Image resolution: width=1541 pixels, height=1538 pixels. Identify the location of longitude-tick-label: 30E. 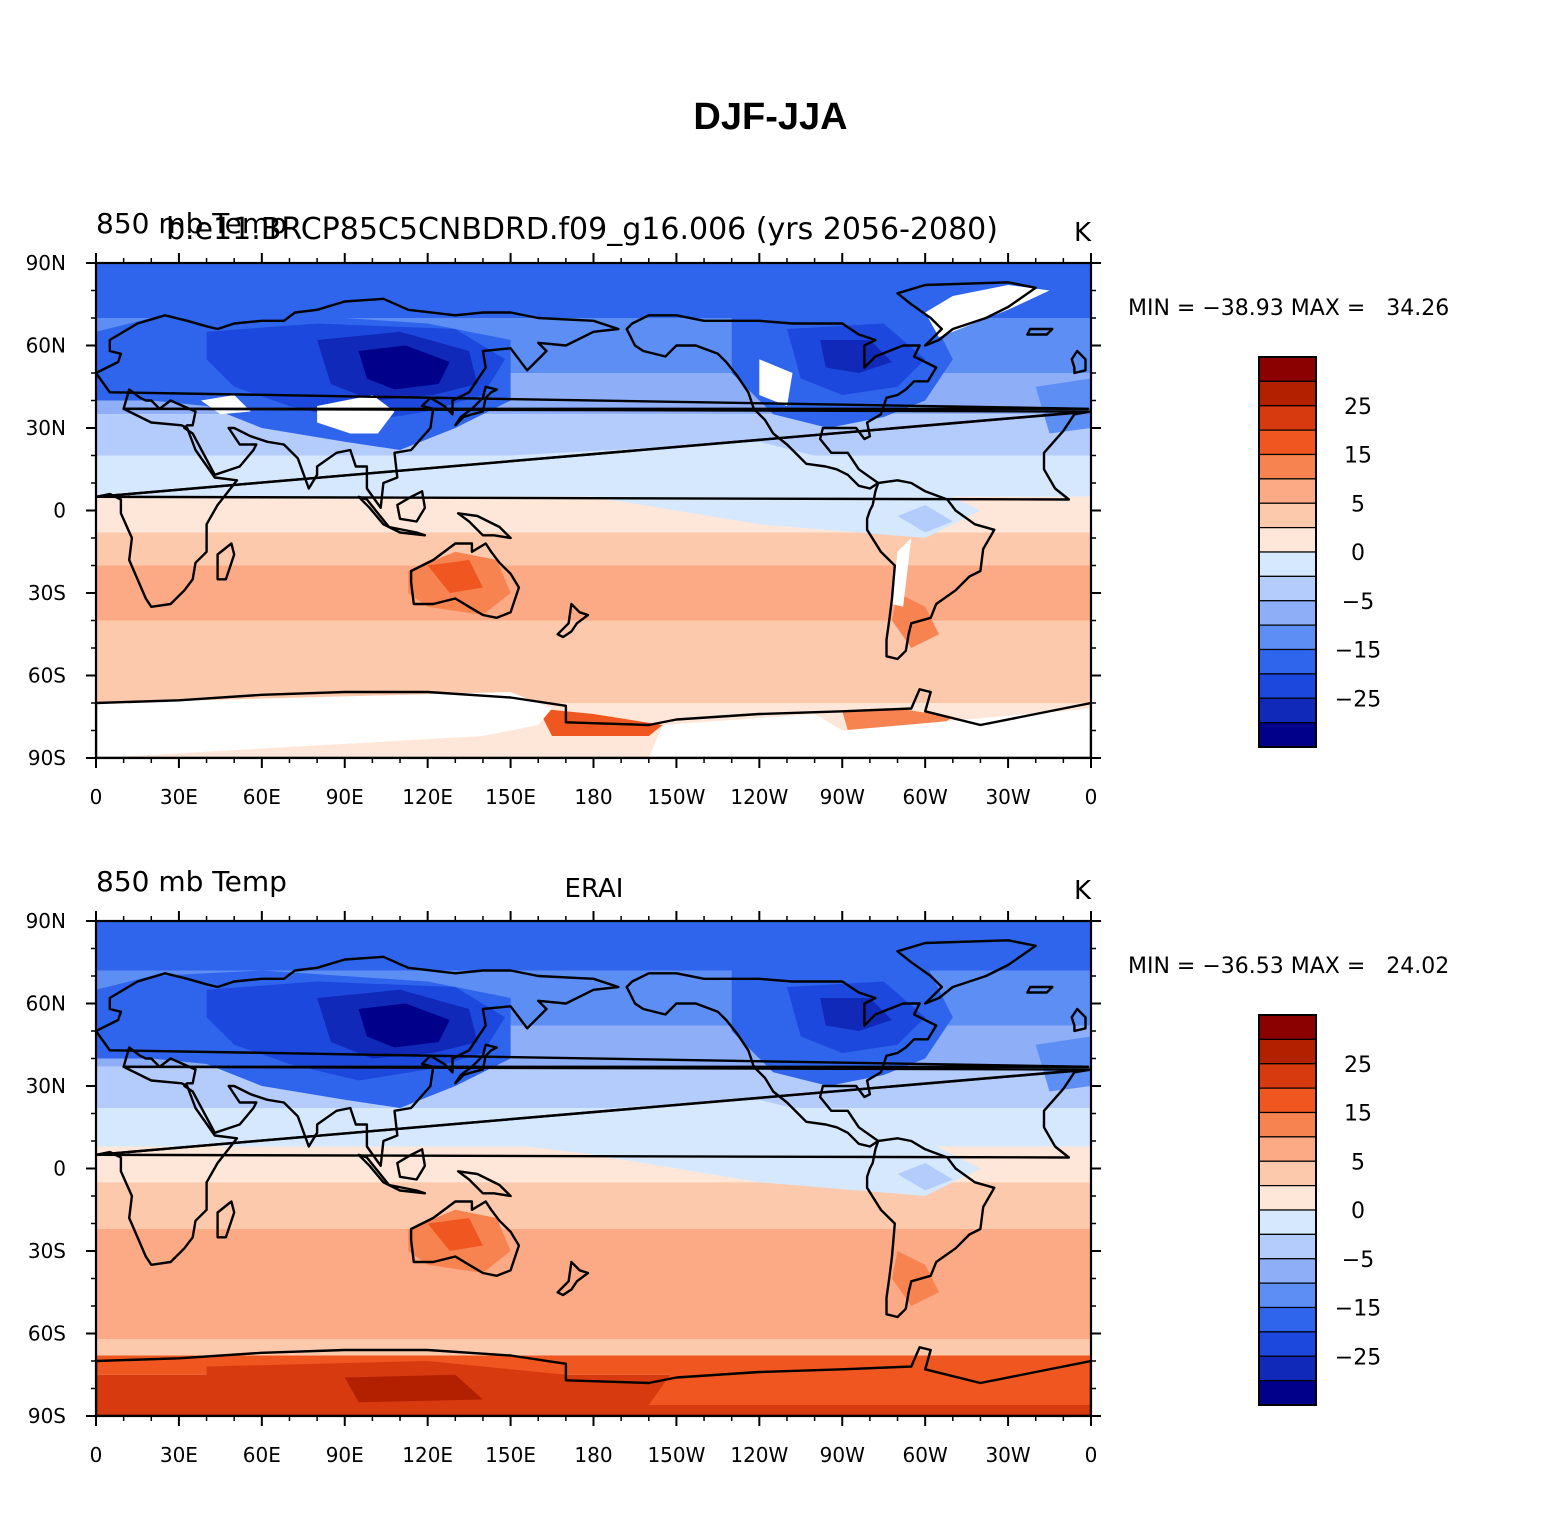
(179, 797).